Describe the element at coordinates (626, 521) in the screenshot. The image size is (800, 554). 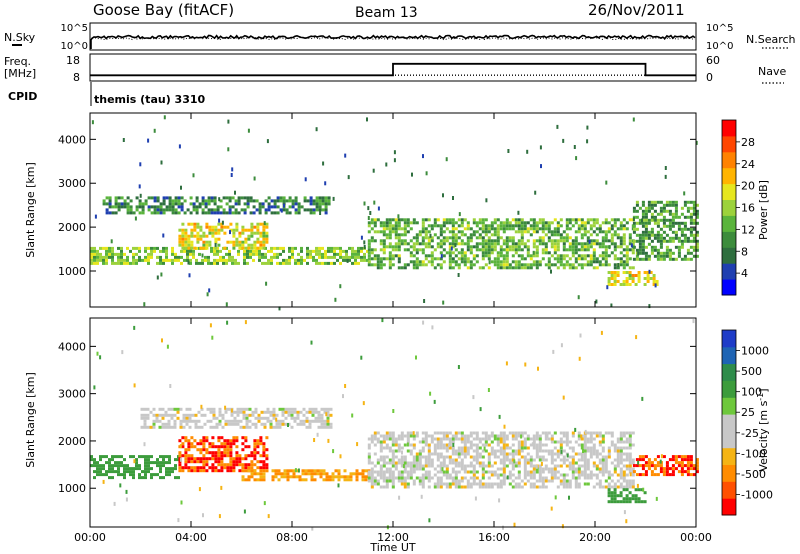
I see `velocity-echo` at that location.